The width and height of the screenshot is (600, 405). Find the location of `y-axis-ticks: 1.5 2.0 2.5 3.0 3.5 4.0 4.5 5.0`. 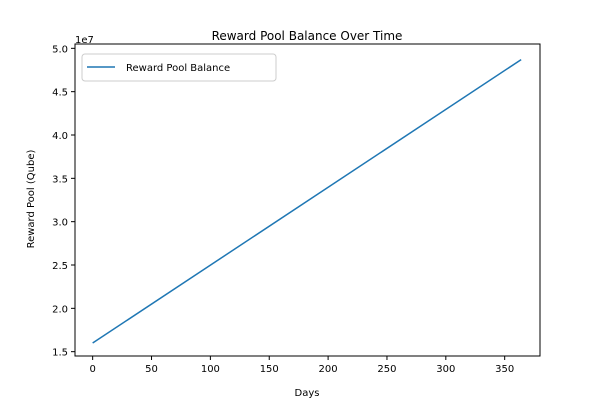

y-axis-ticks: 1.5 2.0 2.5 3.0 3.5 4.0 4.5 5.0 is located at coordinates (63, 201).